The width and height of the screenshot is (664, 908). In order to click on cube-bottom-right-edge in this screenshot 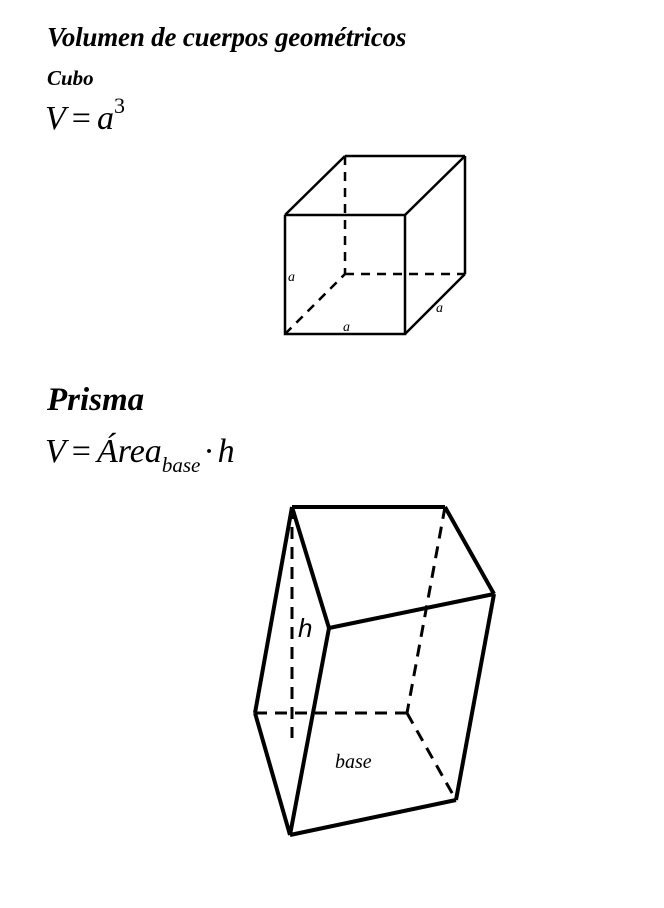, I will do `click(435, 304)`.